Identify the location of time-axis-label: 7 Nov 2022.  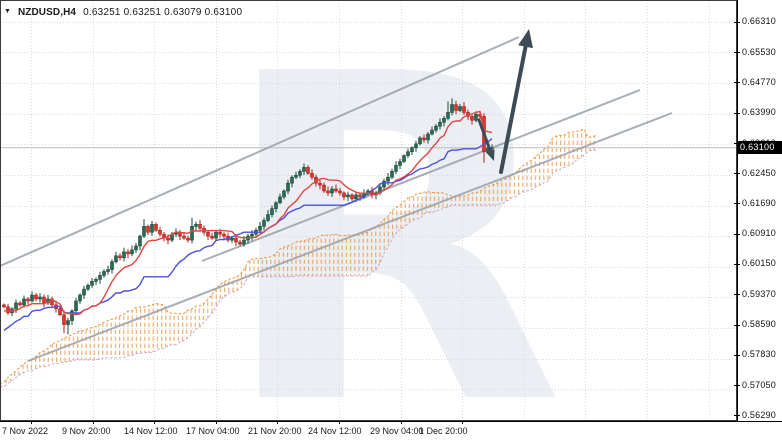
(25, 431).